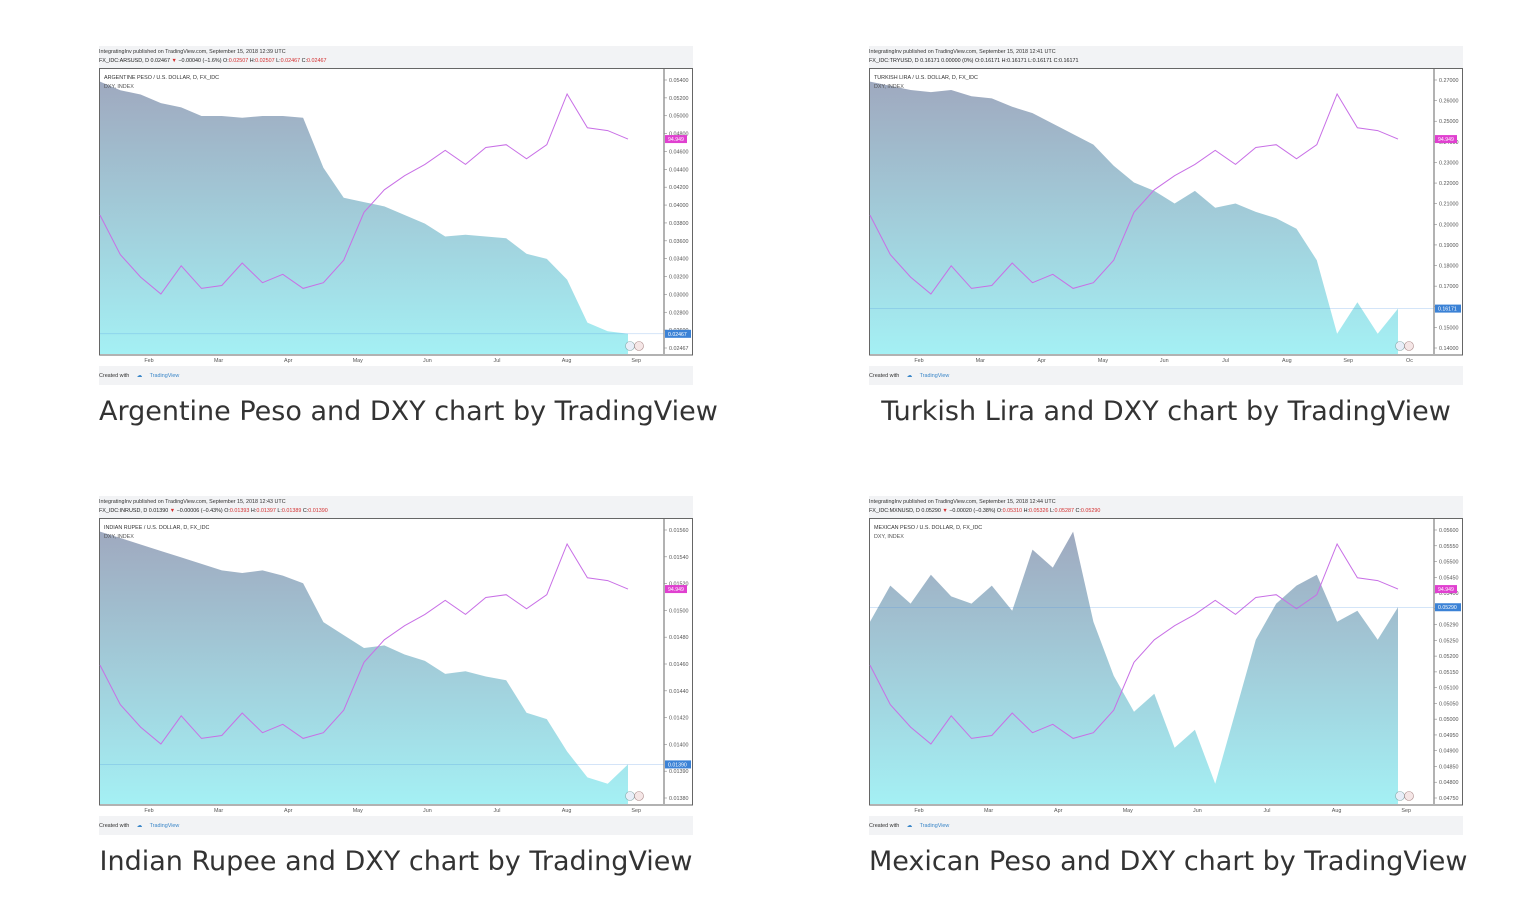  Describe the element at coordinates (1039, 511) in the screenshot. I see `ohlc-h-value: 0.05326` at that location.